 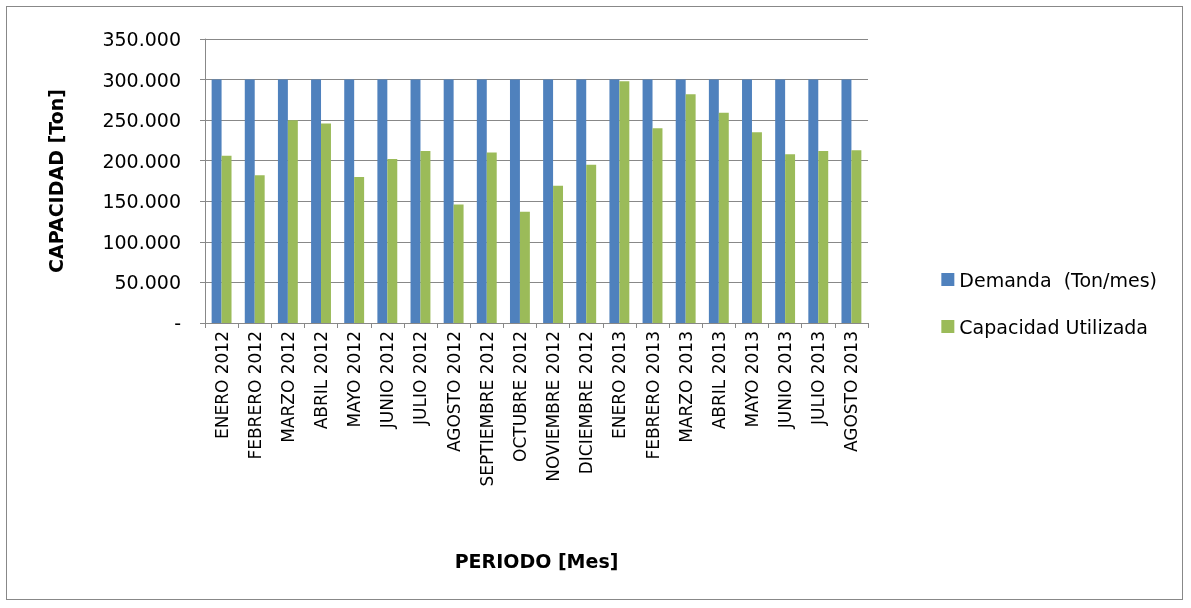 What do you see at coordinates (147, 282) in the screenshot?
I see `y-tick-label: 50.000` at bounding box center [147, 282].